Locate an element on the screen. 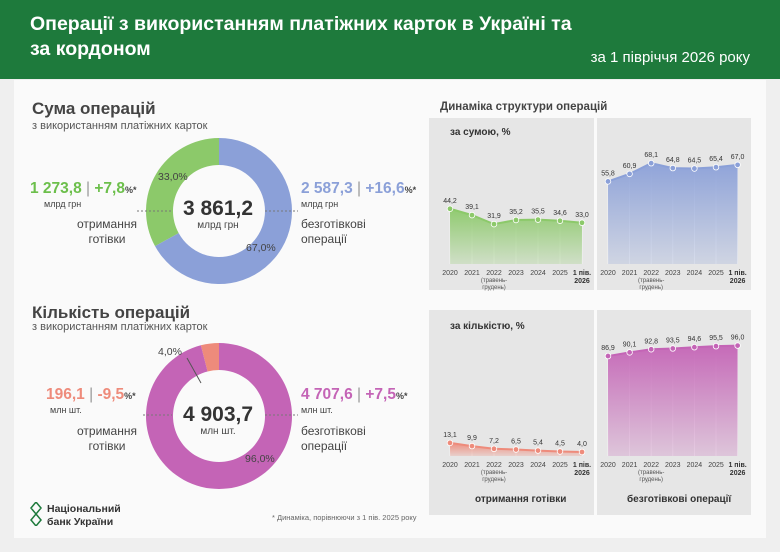 The image size is (780, 552). sum-cashless-data-label: 65,4 is located at coordinates (716, 159).